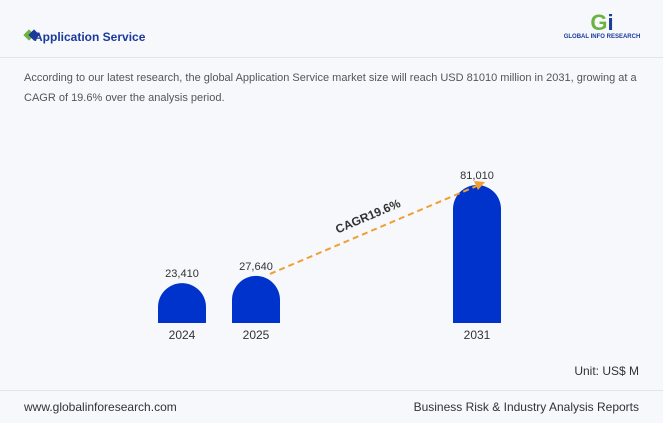 This screenshot has width=663, height=423. I want to click on bar-2024, so click(182, 303).